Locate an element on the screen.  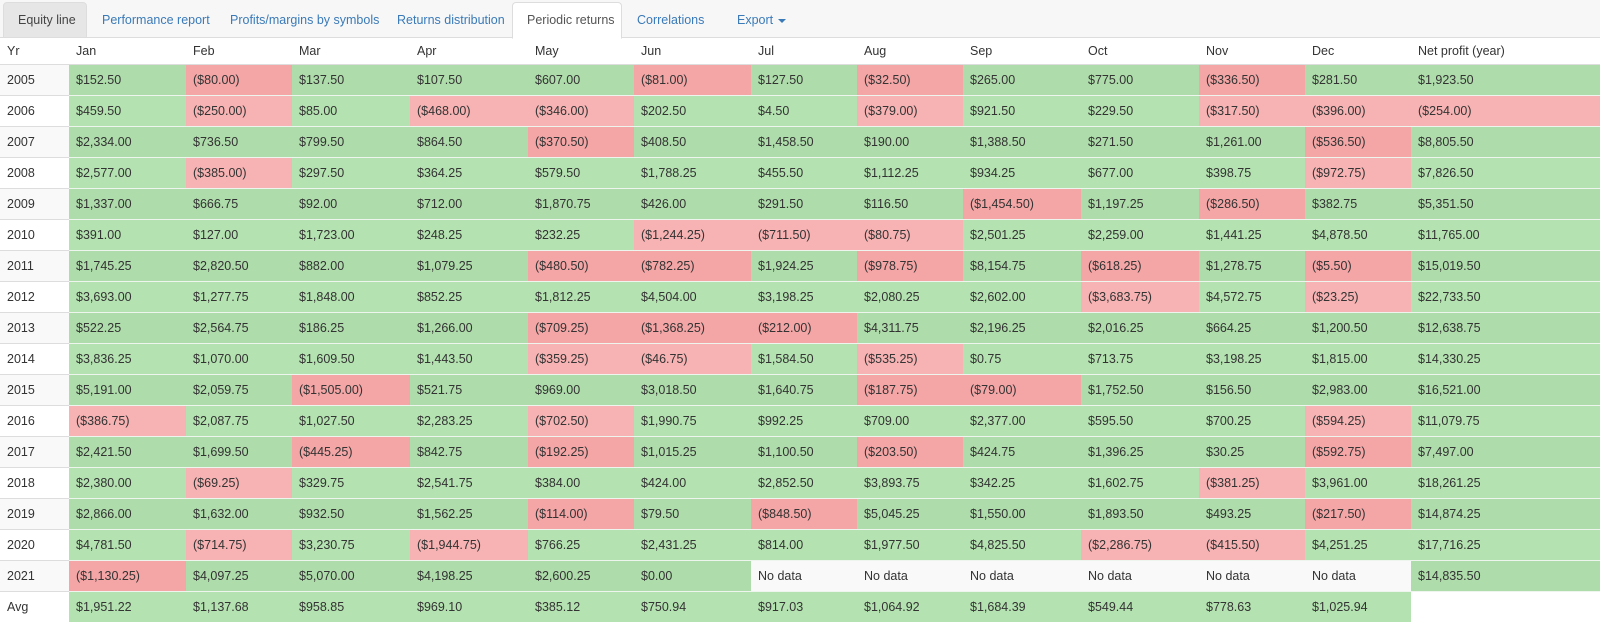
column-header: Jul is located at coordinates (804, 51).